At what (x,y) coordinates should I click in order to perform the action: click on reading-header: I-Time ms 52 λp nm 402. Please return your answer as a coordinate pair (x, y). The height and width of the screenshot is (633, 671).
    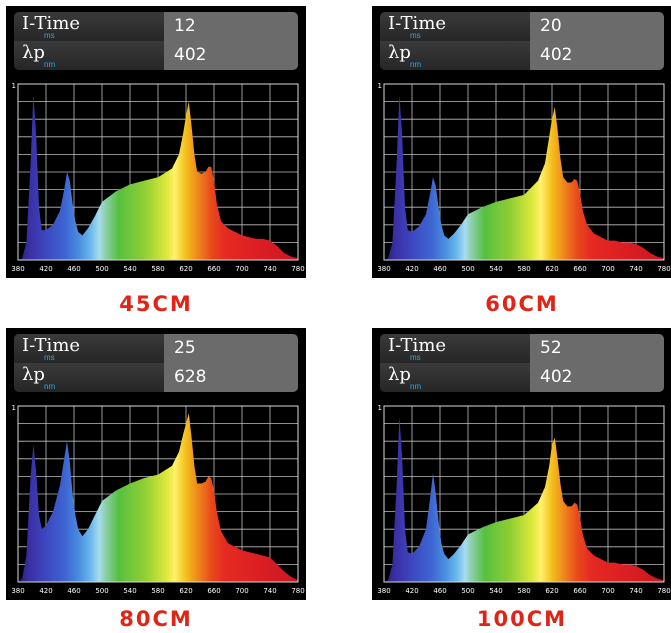
    Looking at the image, I should click on (522, 363).